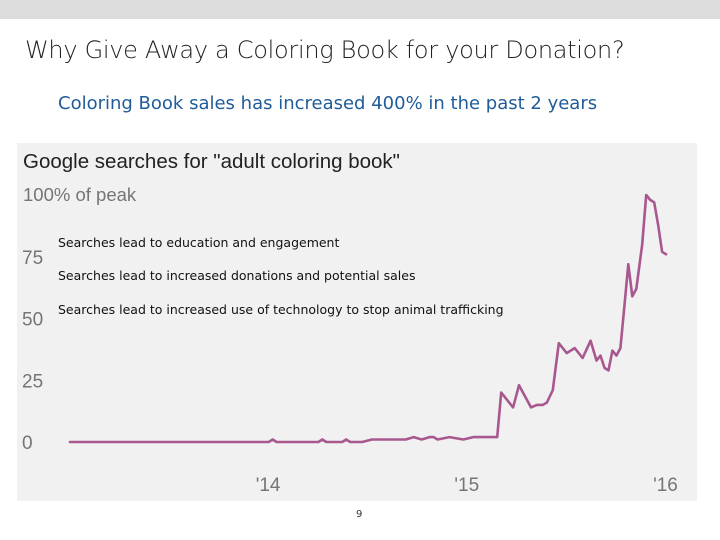 This screenshot has width=720, height=540. I want to click on y-axis-label: 100% of peak, so click(80, 194).